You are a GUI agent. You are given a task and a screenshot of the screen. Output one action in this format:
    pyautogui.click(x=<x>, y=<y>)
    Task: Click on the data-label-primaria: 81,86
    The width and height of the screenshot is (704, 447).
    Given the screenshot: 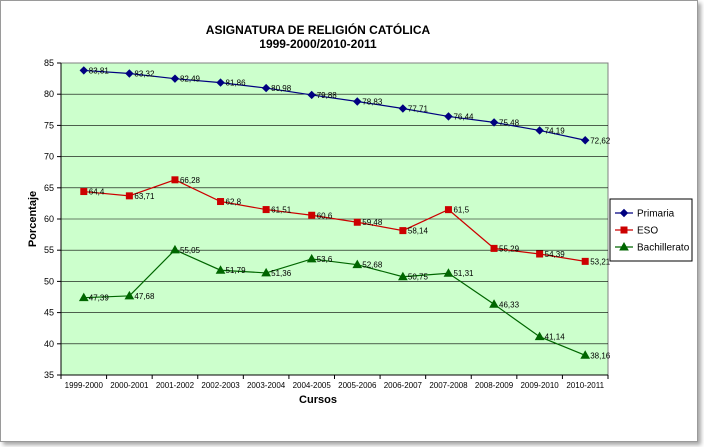 What is the action you would take?
    pyautogui.click(x=236, y=83)
    